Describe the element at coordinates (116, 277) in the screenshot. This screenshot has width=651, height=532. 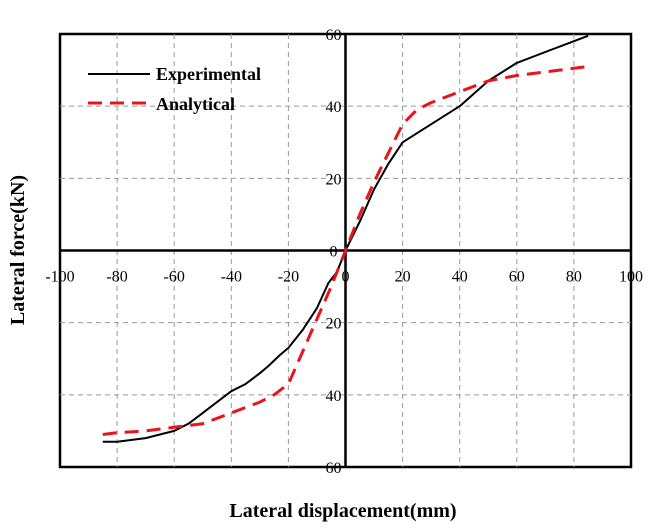
I see `x-tick-label: -80` at that location.